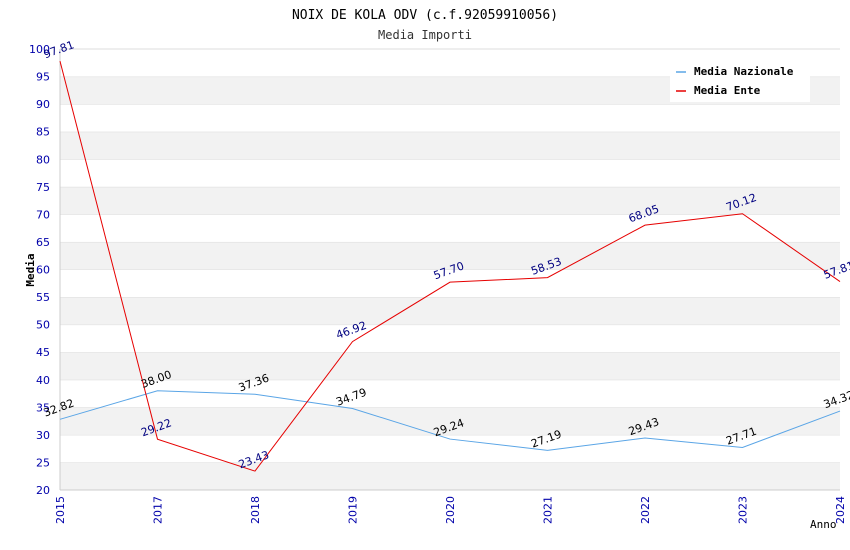  Describe the element at coordinates (43, 407) in the screenshot. I see `y-tick-label: 35` at that location.